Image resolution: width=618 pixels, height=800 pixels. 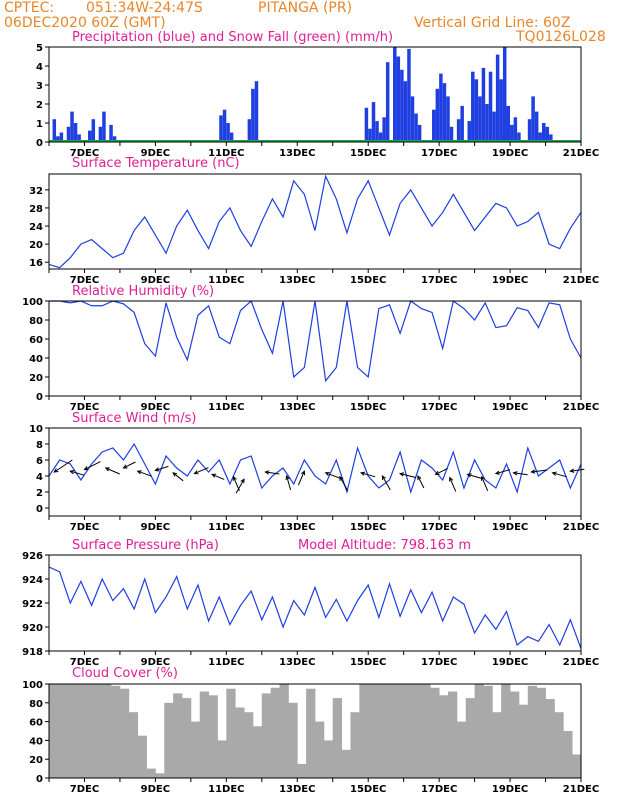 I want to click on y-tick-label: 926, so click(x=32, y=556).